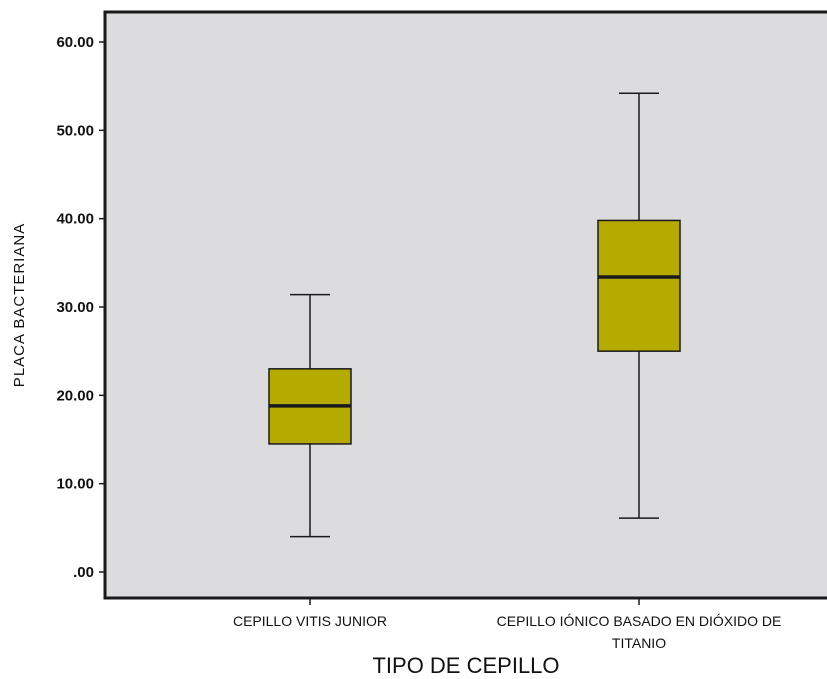 This screenshot has height=679, width=827. I want to click on y-tick-label: 60.00, so click(75, 42).